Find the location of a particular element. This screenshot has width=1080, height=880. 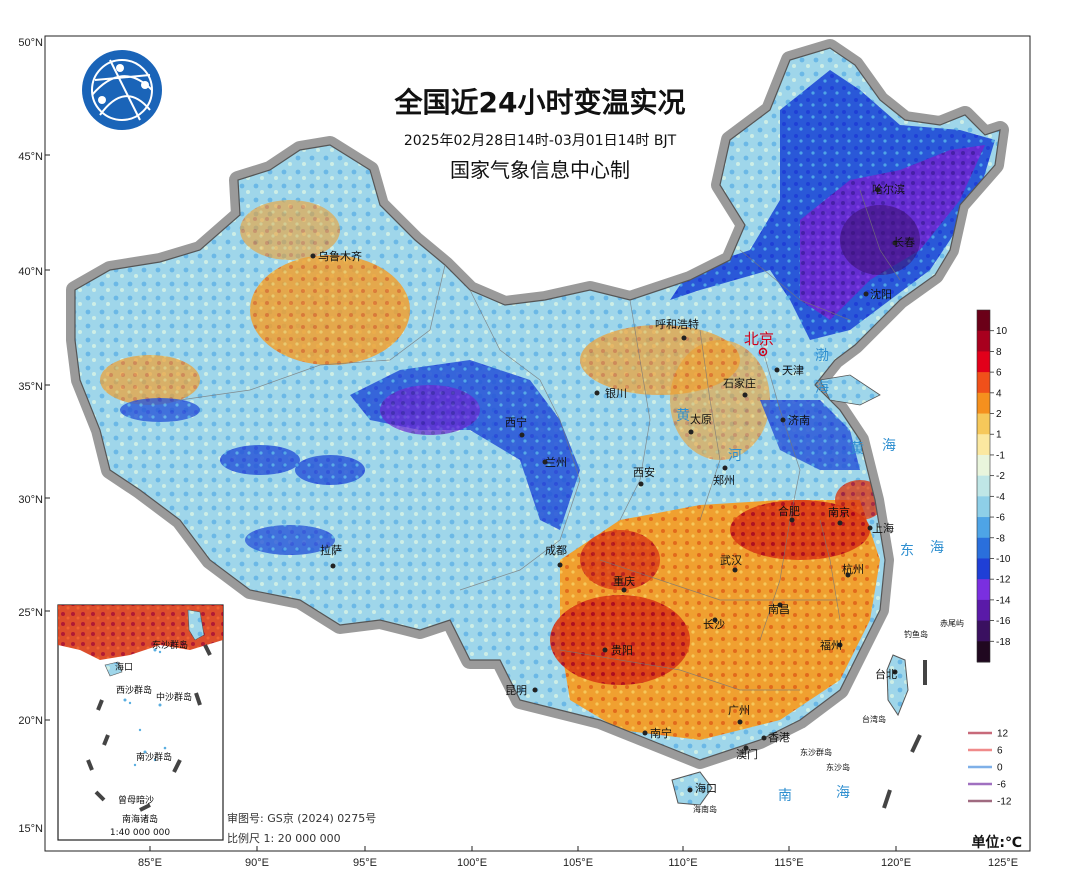

city-urumqi: 乌鲁木齐 is located at coordinates (340, 256).